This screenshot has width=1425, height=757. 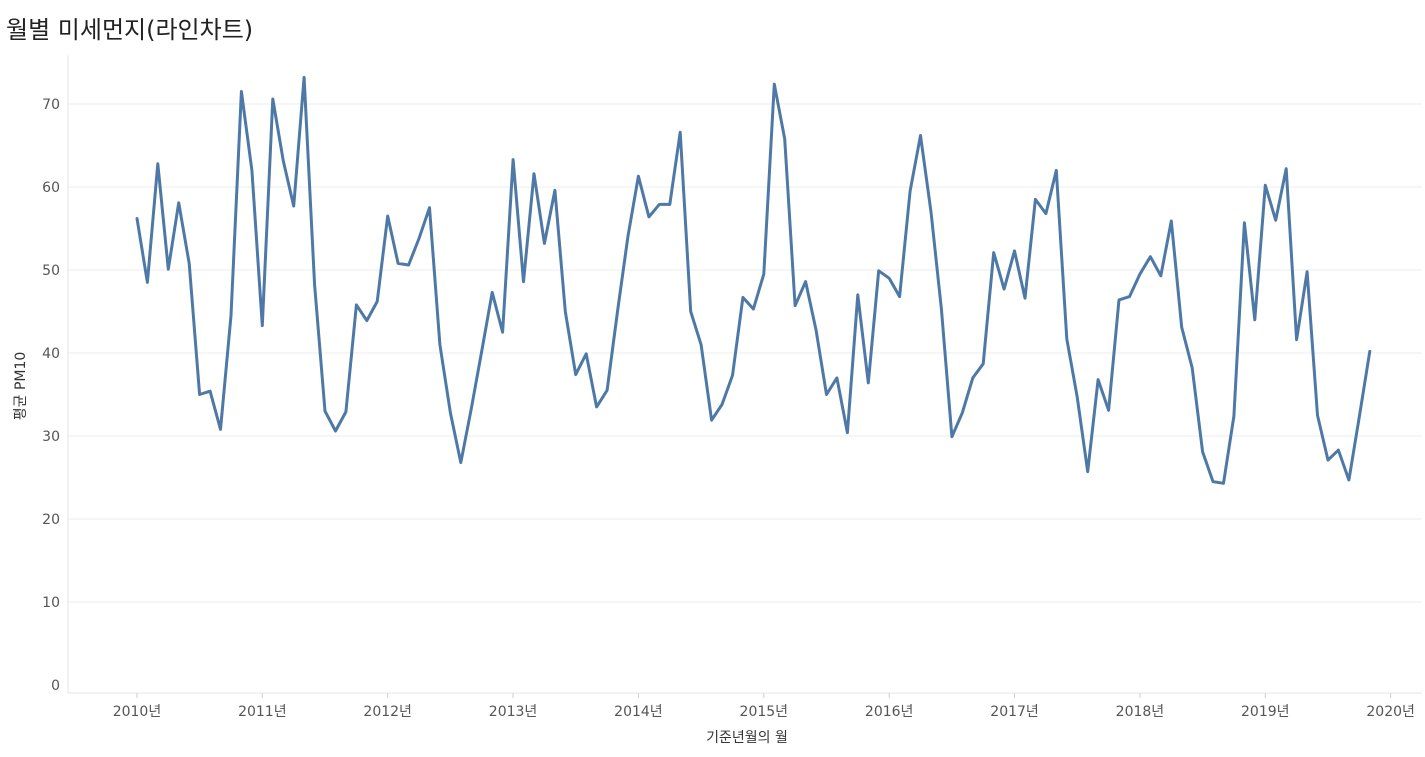 I want to click on y-tick-label: 70, so click(x=51, y=105).